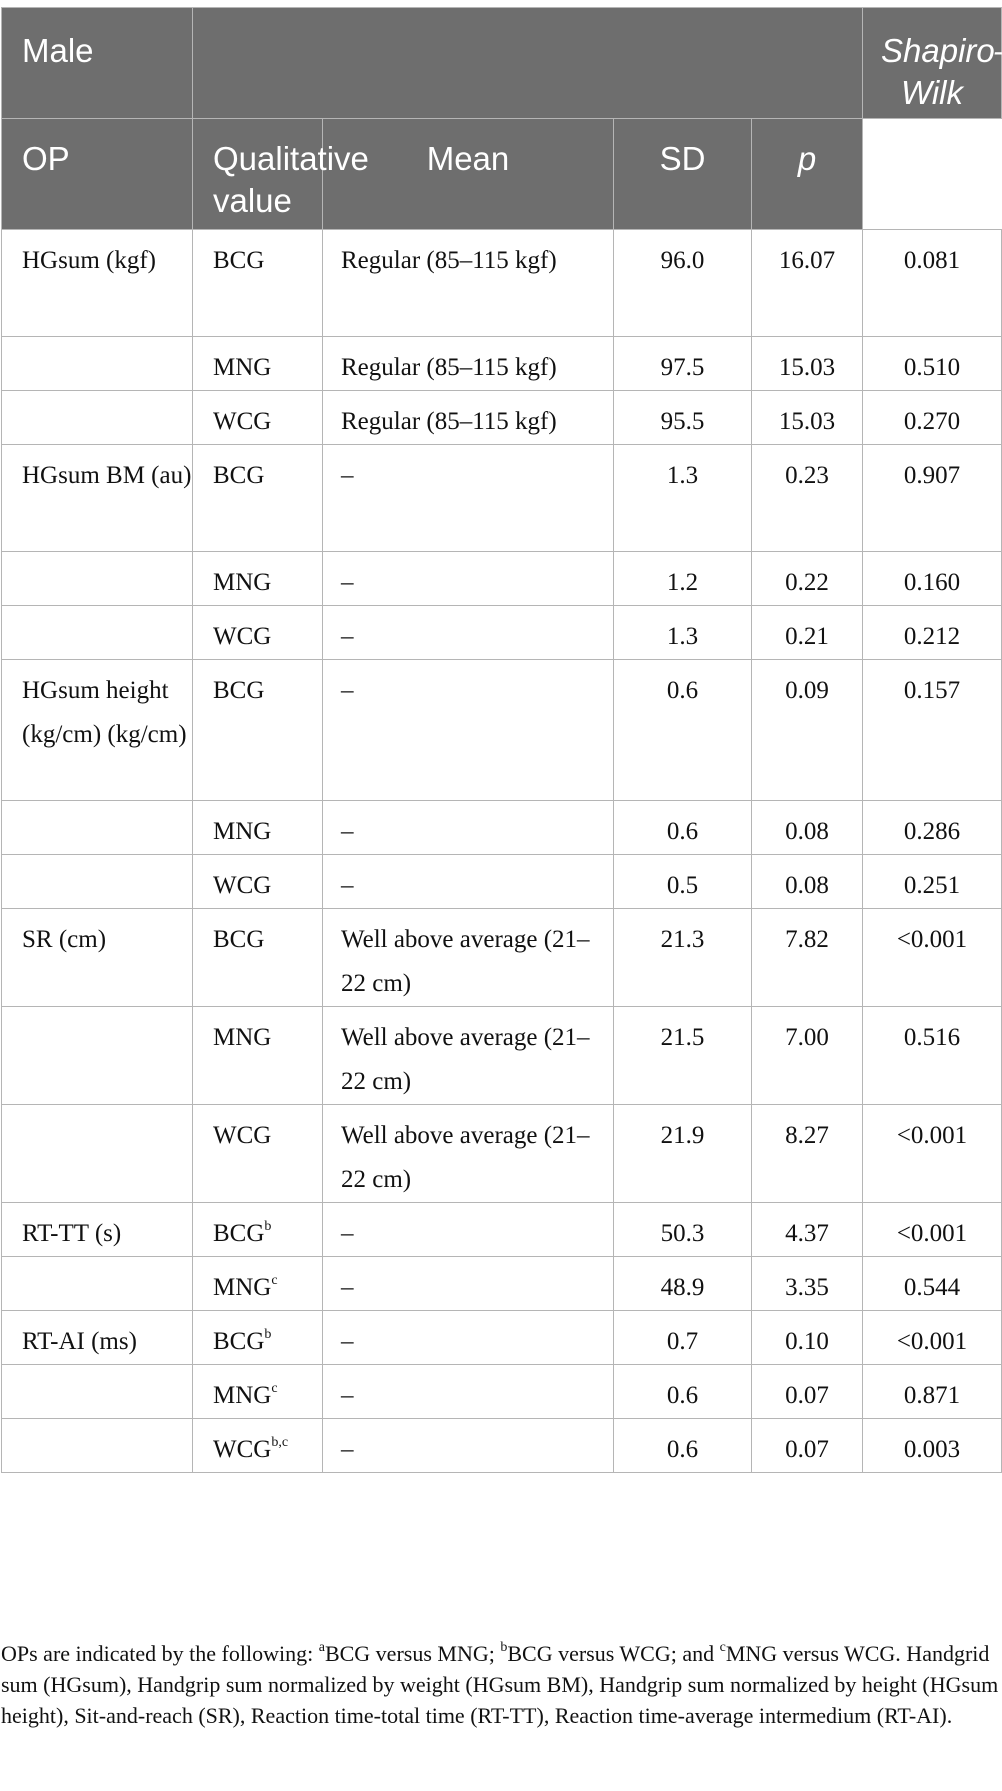  I want to click on cell-sd: 0.21, so click(807, 632).